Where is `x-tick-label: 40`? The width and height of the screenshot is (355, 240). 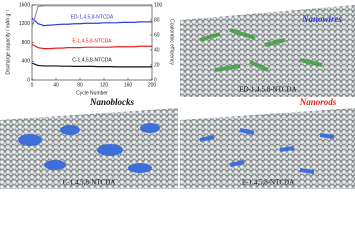 x-tick-label: 40 is located at coordinates (56, 85).